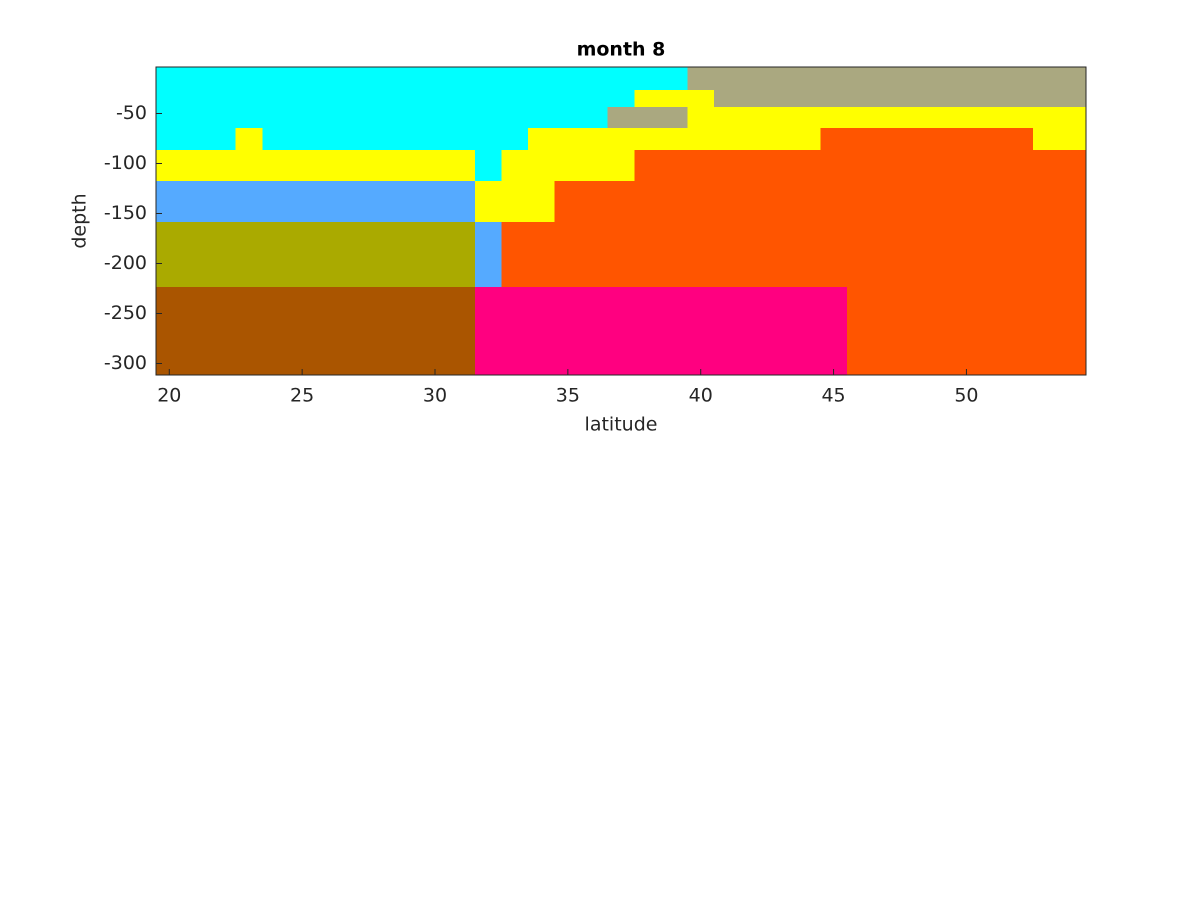 The width and height of the screenshot is (1200, 900). Describe the element at coordinates (131, 113) in the screenshot. I see `y-tick-label: -50` at that location.